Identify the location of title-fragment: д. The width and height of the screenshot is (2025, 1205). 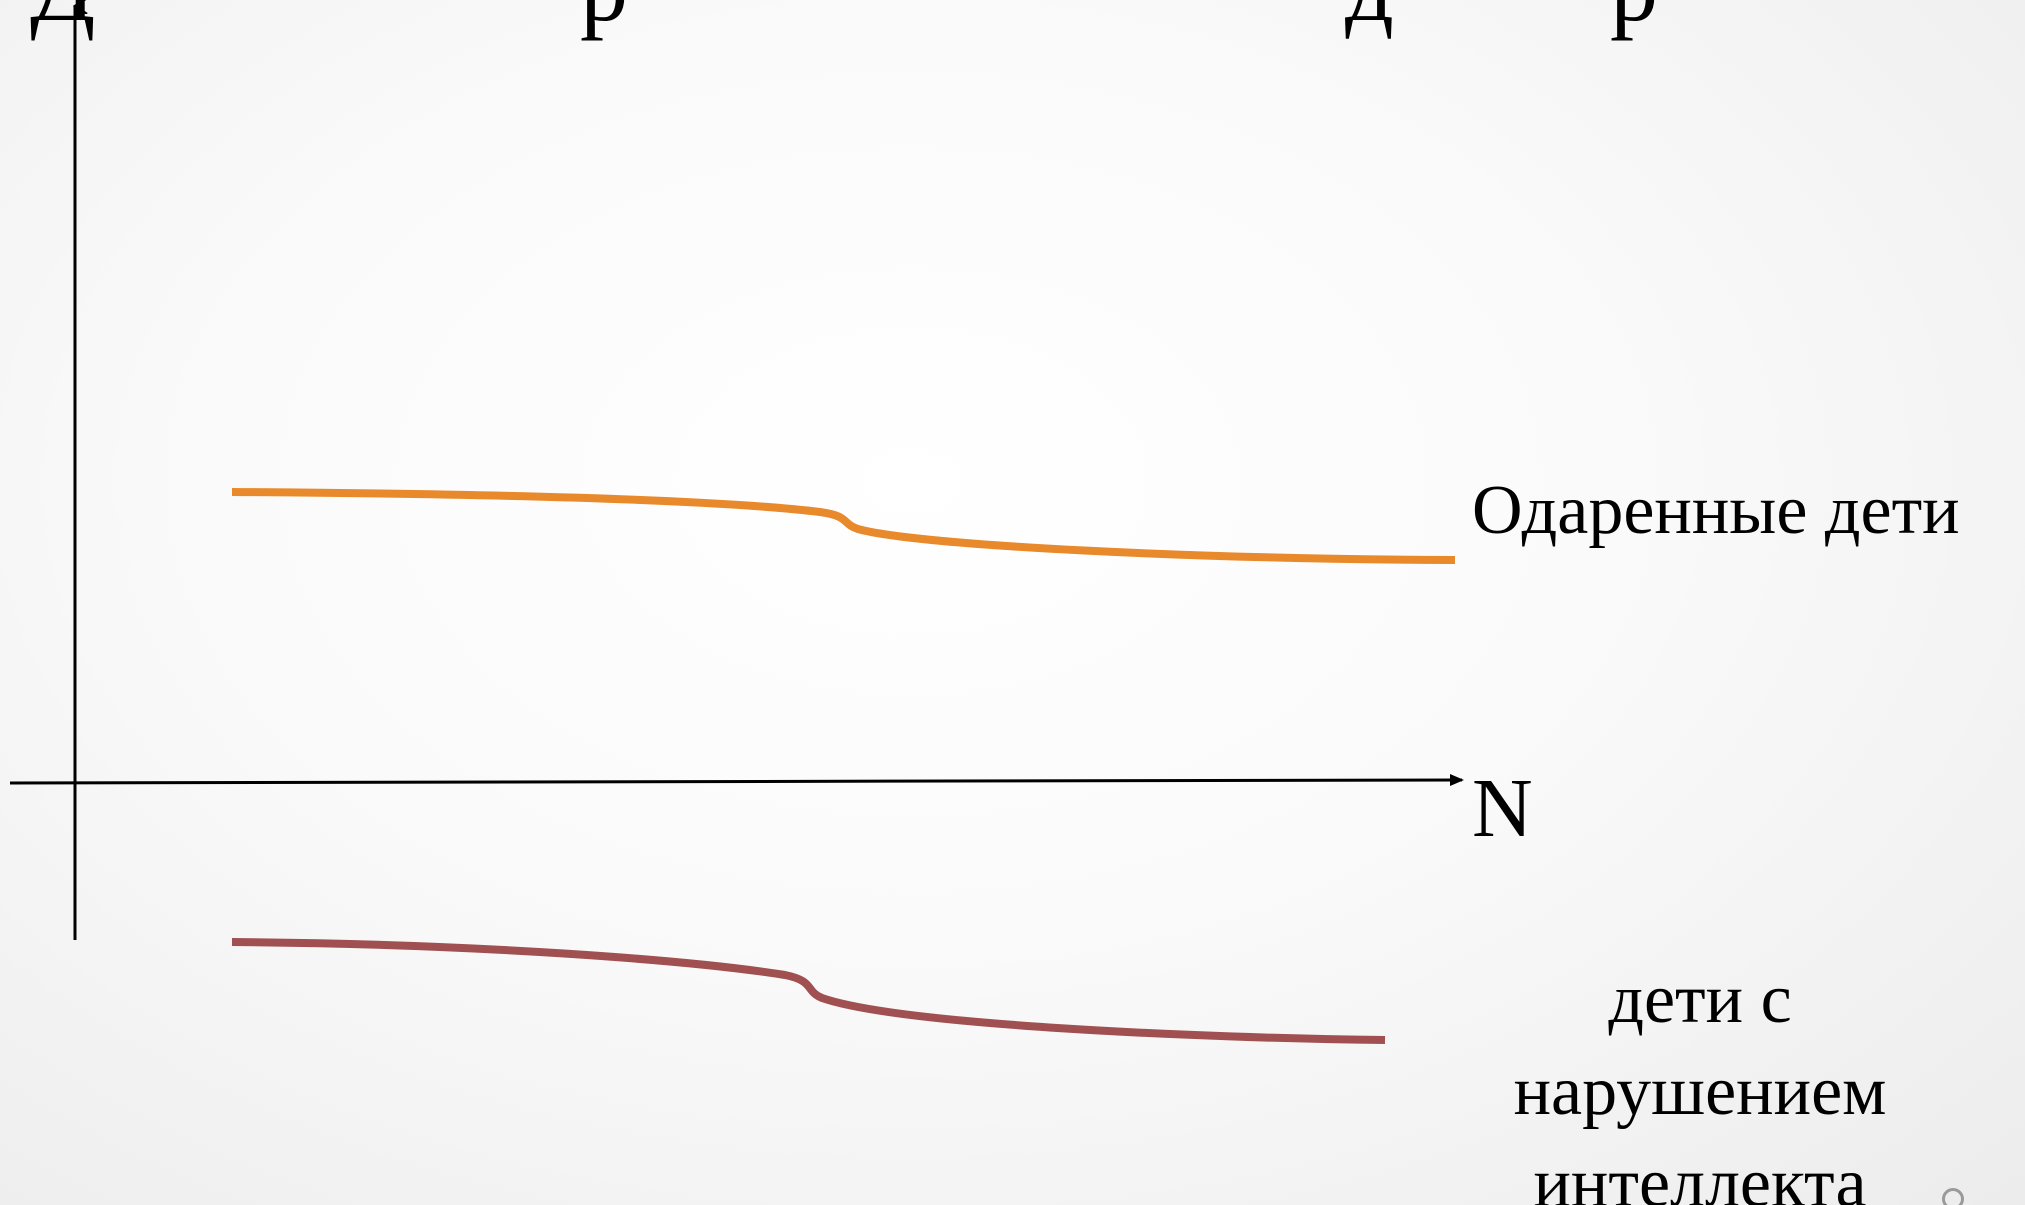
(1369, 18).